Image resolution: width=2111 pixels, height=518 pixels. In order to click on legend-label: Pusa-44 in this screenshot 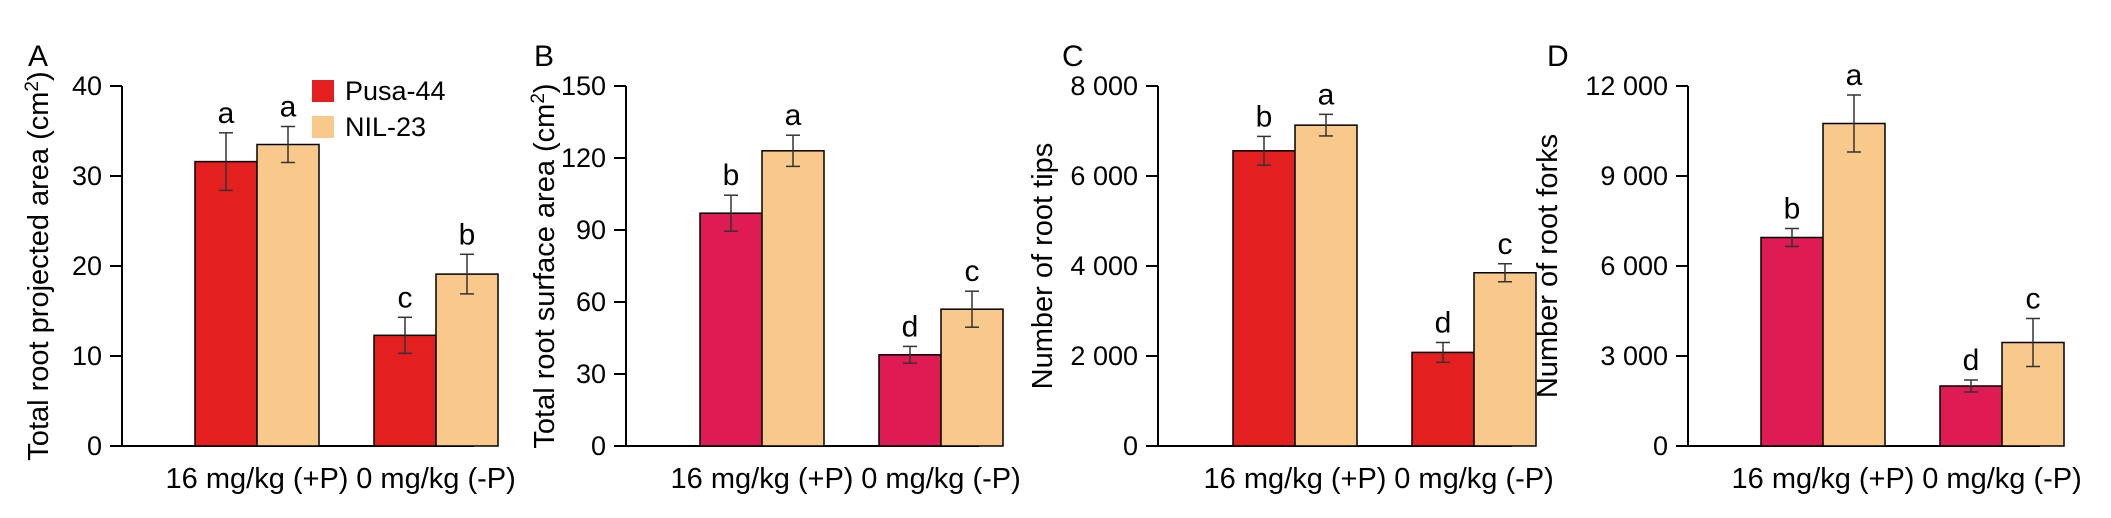, I will do `click(395, 91)`.